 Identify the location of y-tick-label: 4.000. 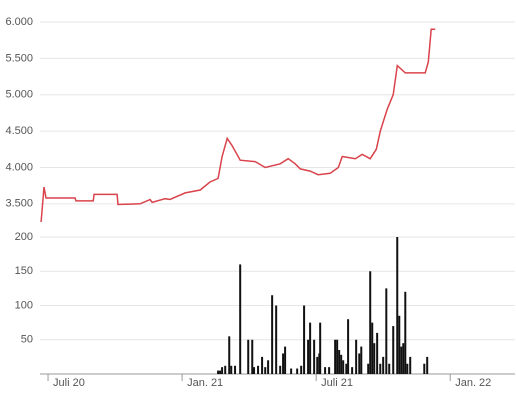
(19, 167).